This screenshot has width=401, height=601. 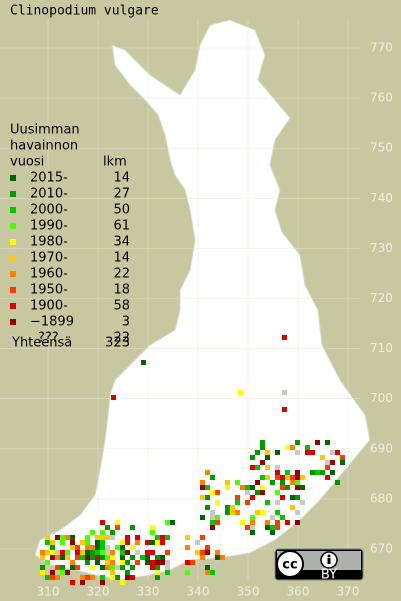 What do you see at coordinates (329, 556) in the screenshot?
I see `by-icon-head` at bounding box center [329, 556].